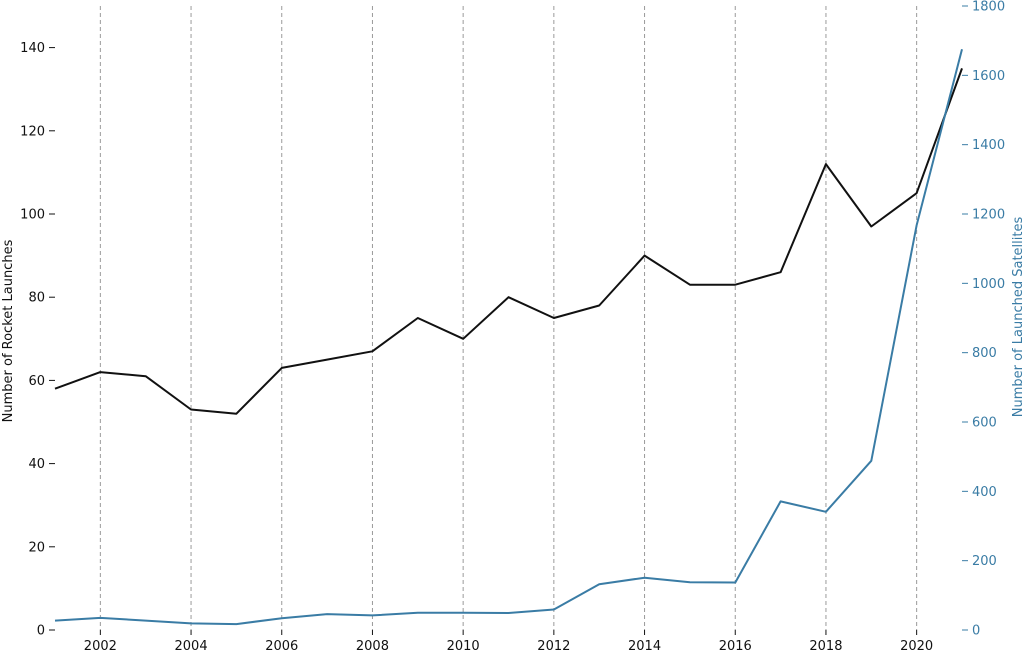  I want to click on y-axis-title-left: Number of Rocket Launches, so click(8, 330).